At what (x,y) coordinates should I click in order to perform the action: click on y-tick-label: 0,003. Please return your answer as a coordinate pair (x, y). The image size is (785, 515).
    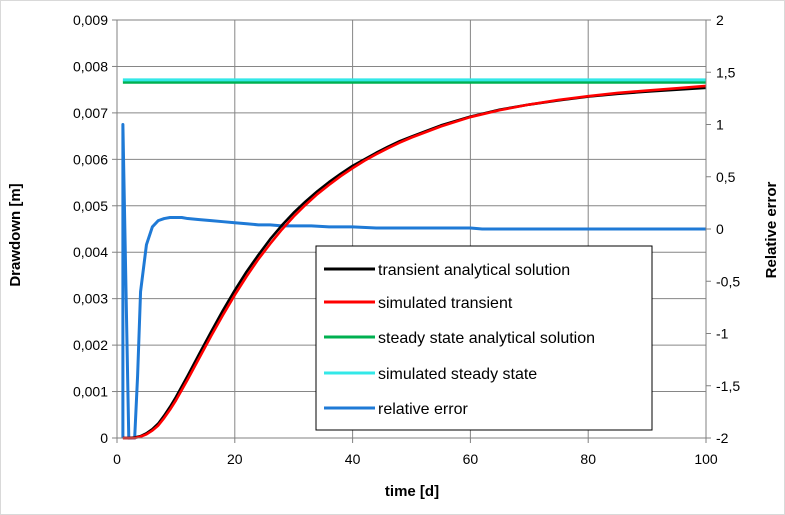
    Looking at the image, I should click on (90, 299).